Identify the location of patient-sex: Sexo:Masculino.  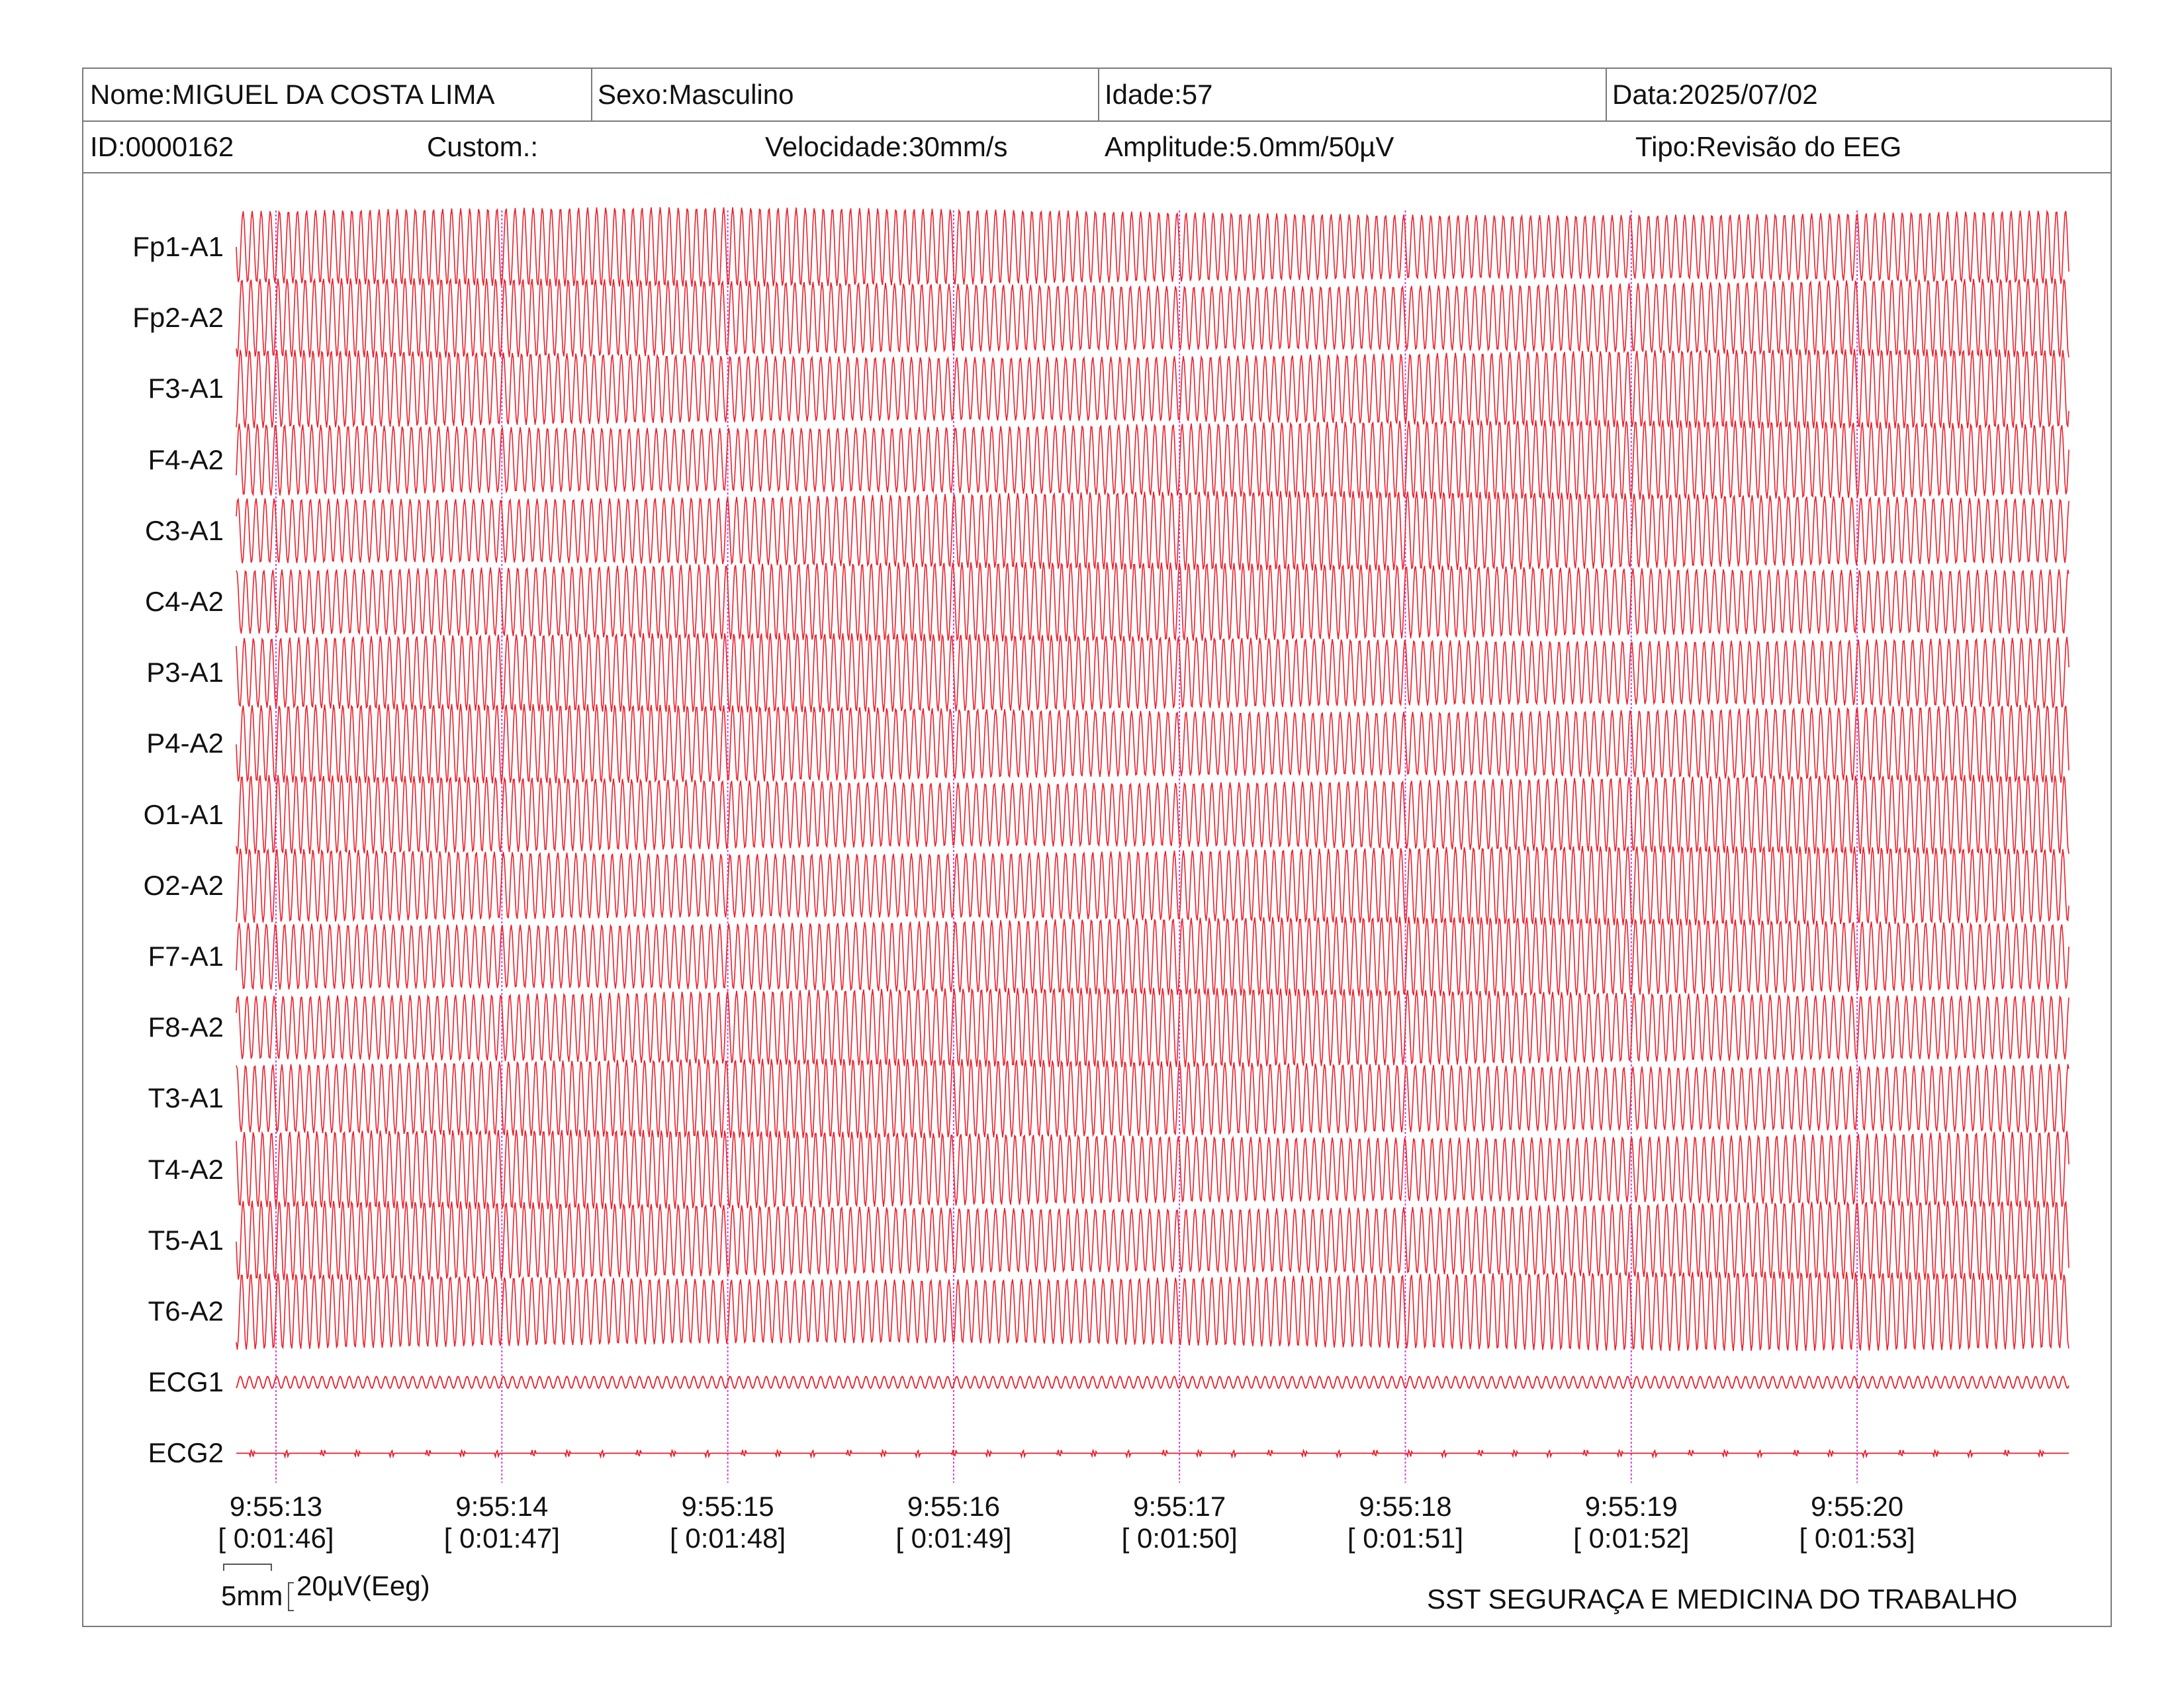
(696, 94).